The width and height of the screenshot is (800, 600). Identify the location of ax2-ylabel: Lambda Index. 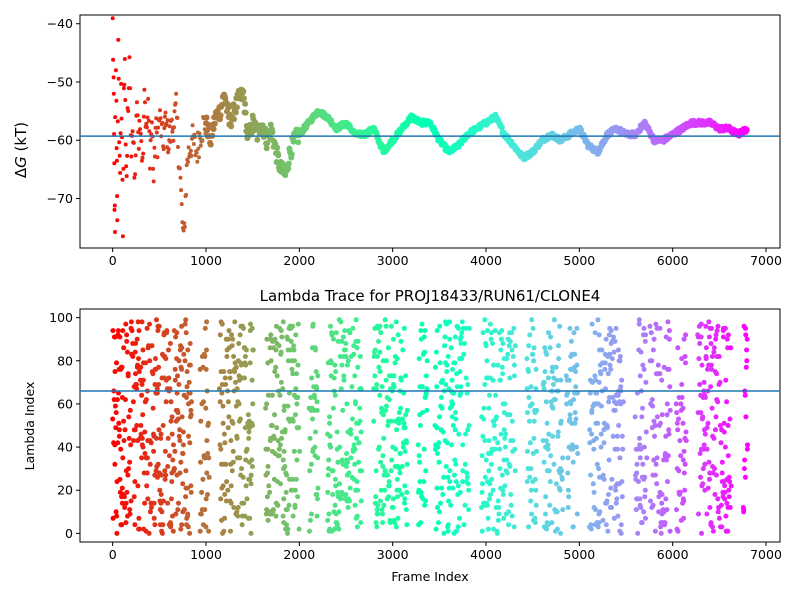
(29, 426).